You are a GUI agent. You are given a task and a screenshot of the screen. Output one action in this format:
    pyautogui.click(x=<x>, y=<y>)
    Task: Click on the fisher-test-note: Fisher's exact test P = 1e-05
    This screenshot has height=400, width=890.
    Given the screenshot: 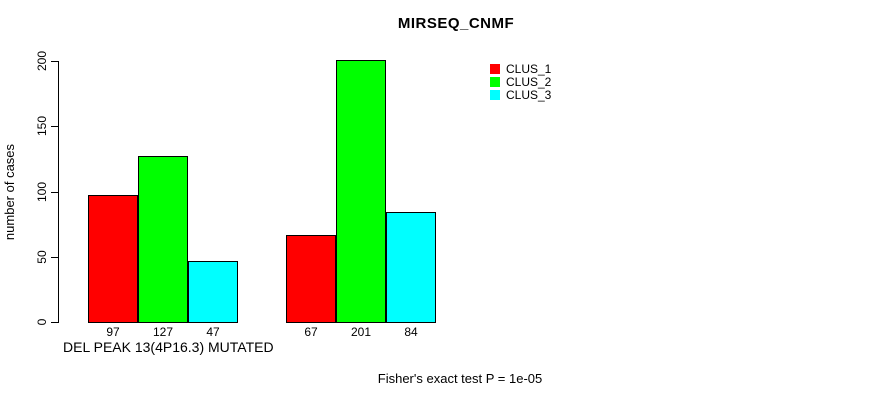 What is the action you would take?
    pyautogui.click(x=460, y=378)
    